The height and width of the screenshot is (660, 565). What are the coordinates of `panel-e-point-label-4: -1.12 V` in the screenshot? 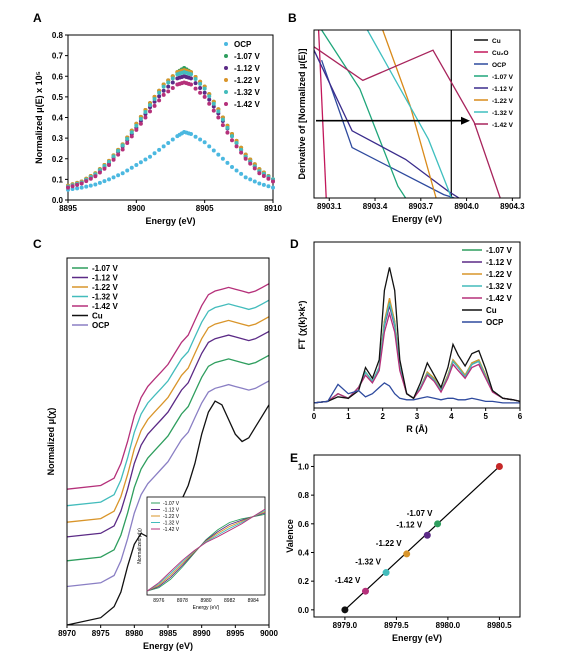 It's located at (409, 524).